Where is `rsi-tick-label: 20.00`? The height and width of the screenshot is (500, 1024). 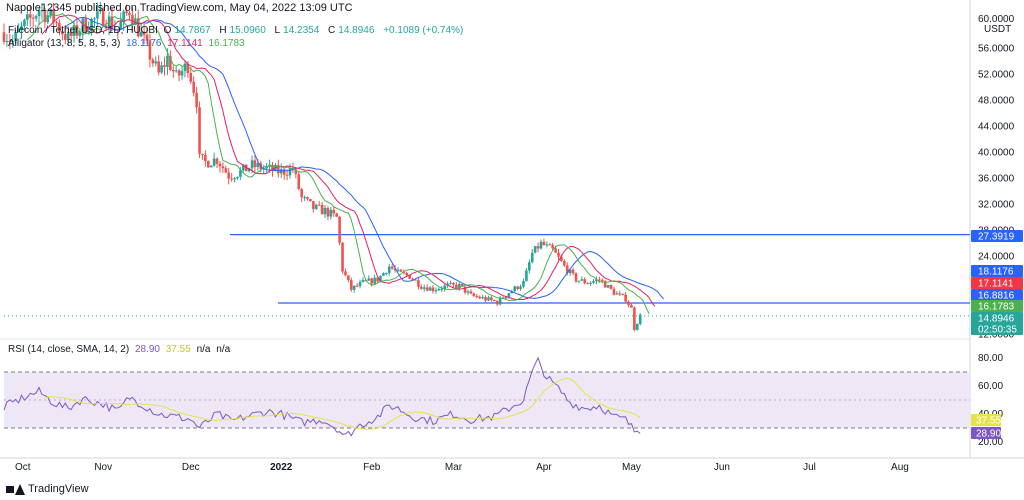
rsi-tick-label: 20.00 is located at coordinates (990, 442).